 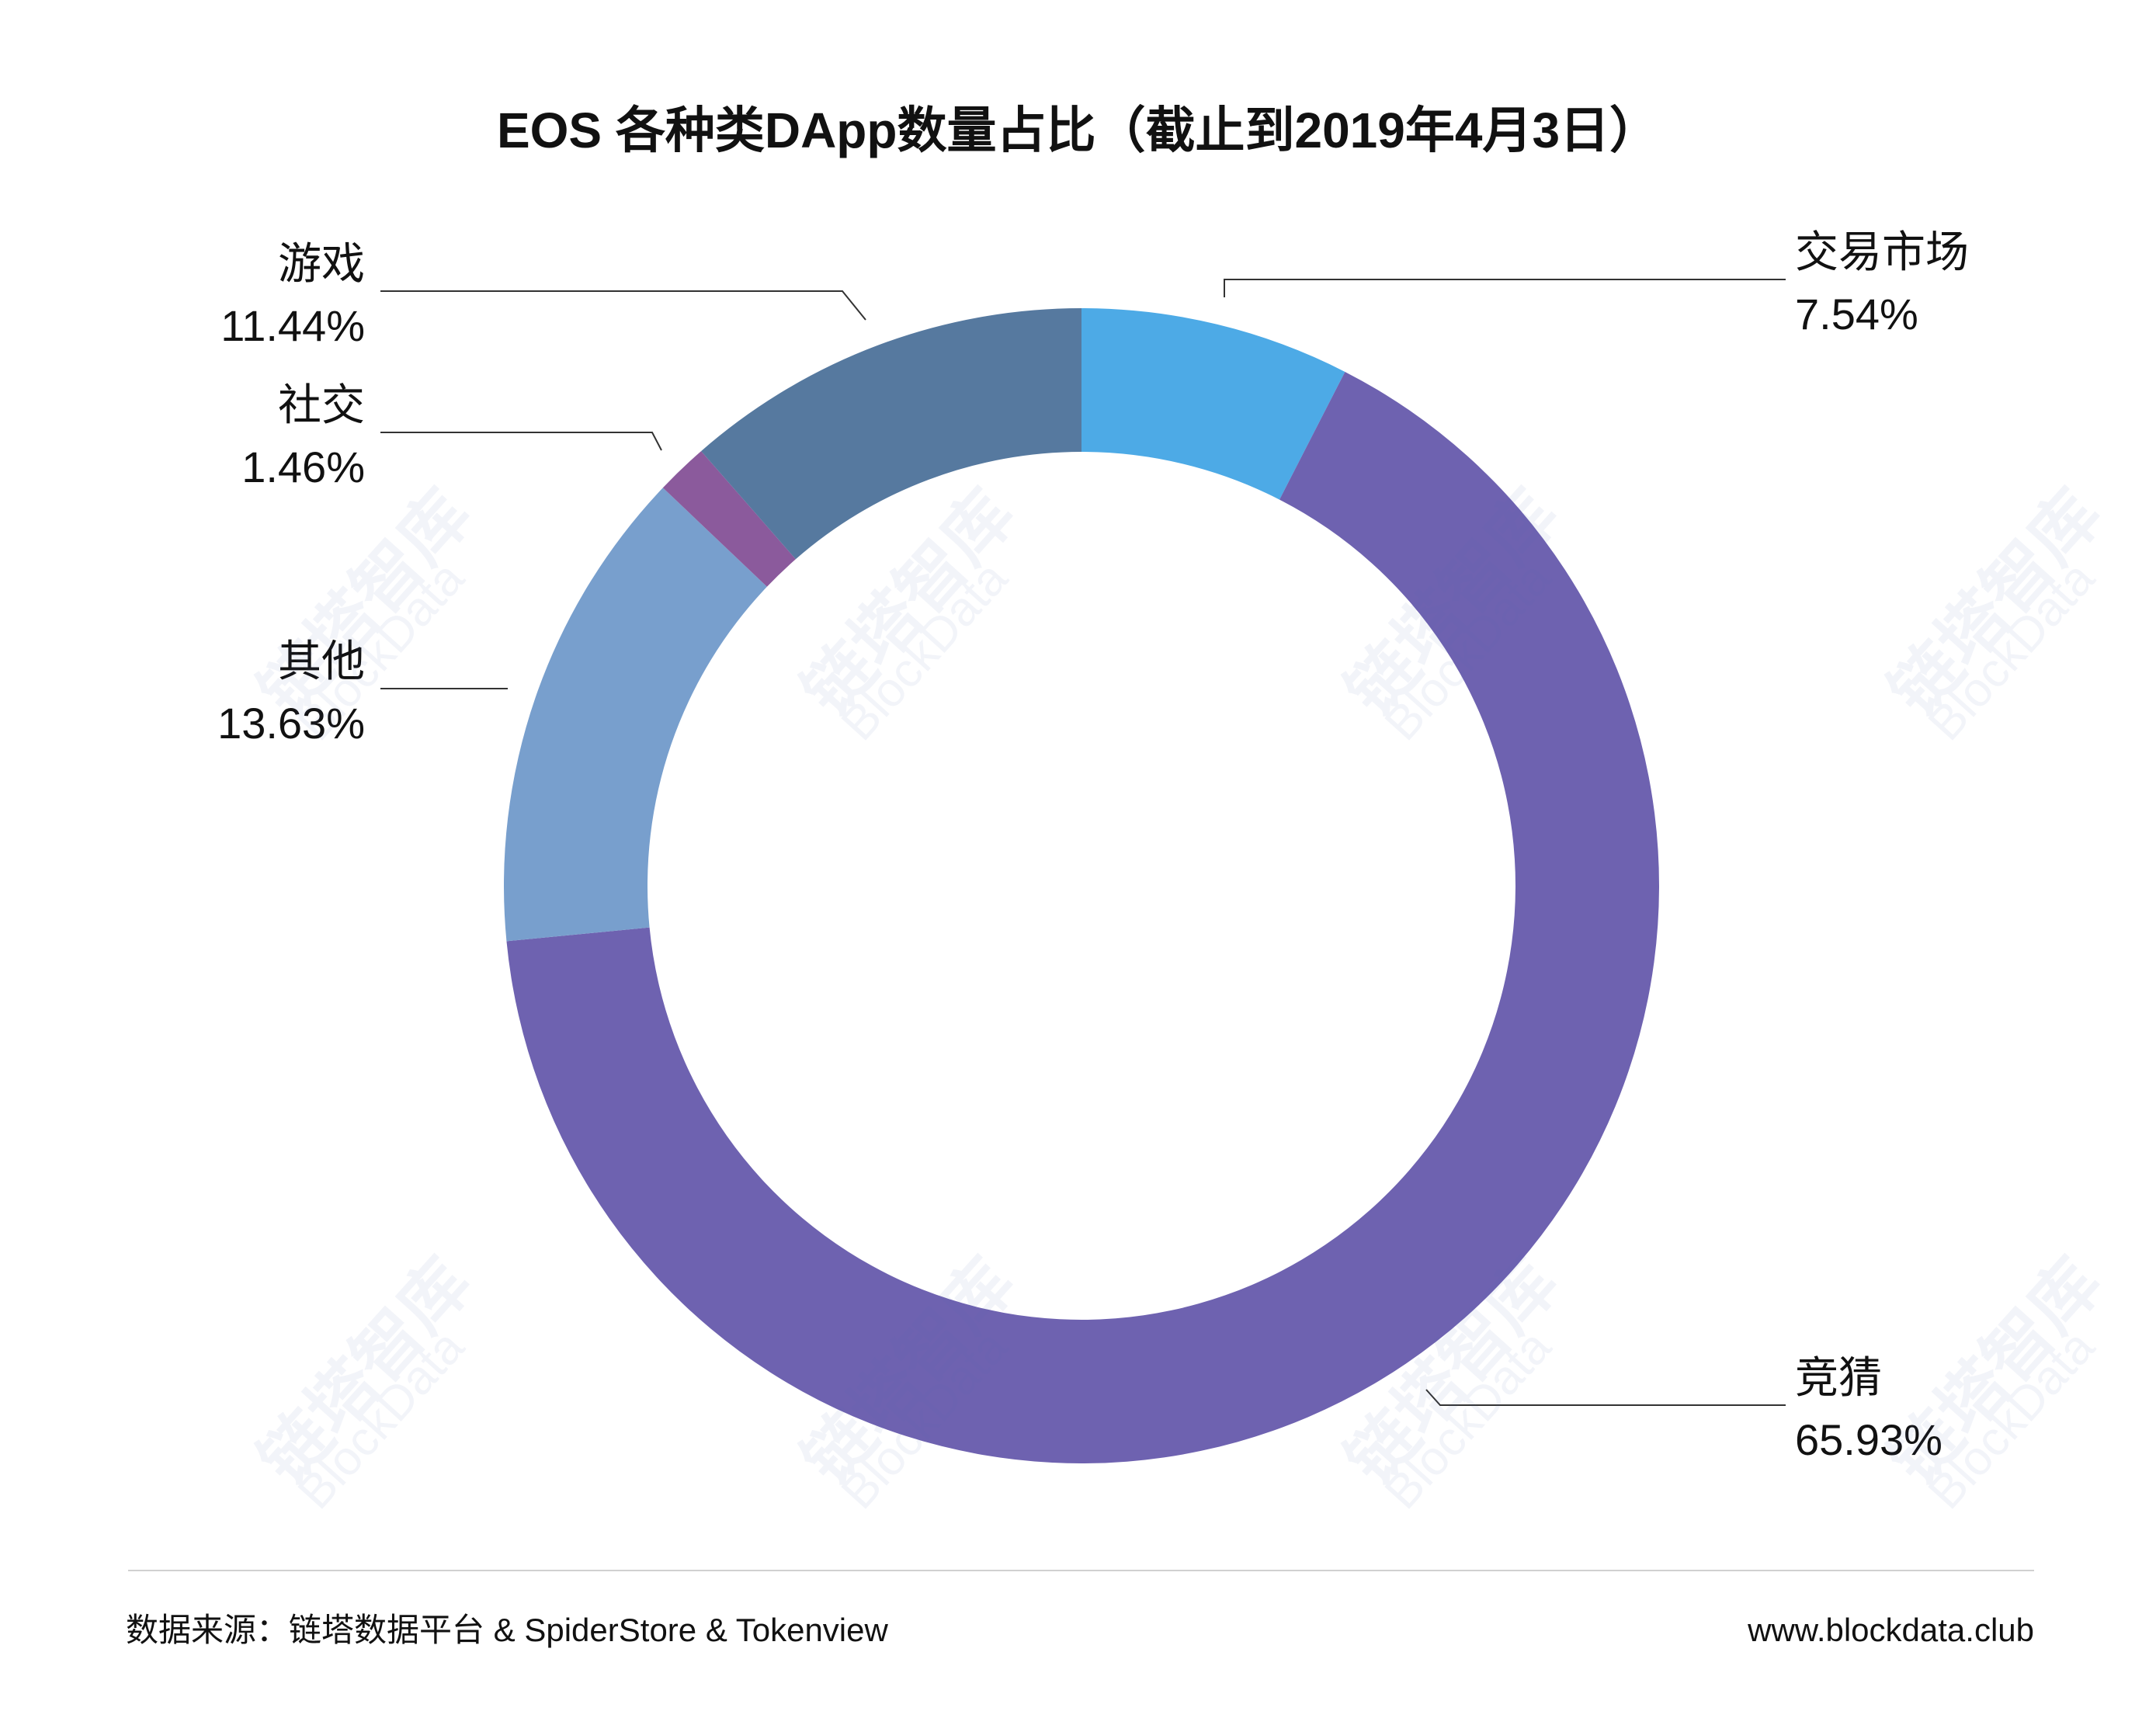 What do you see at coordinates (1078, 130) in the screenshot?
I see `chart-title: EOS 各种类DApp数量占比（截止到2019年4月3日）` at bounding box center [1078, 130].